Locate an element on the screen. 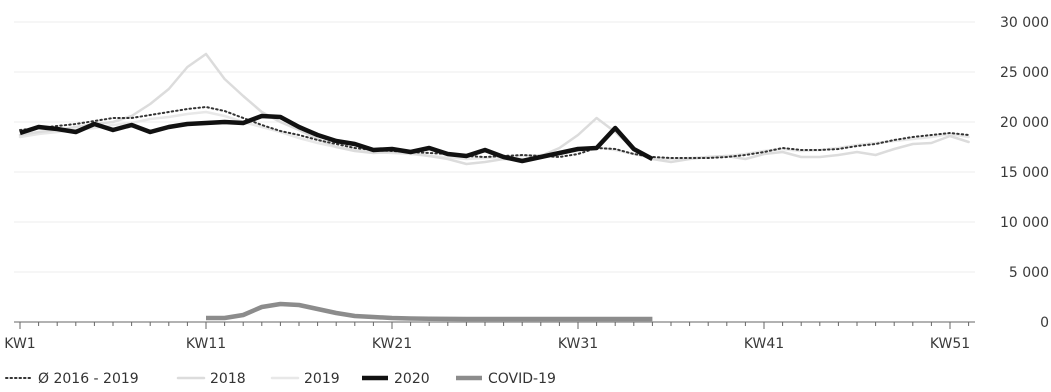 The height and width of the screenshot is (392, 1051). y-tick-label: 15 000 is located at coordinates (1024, 173).